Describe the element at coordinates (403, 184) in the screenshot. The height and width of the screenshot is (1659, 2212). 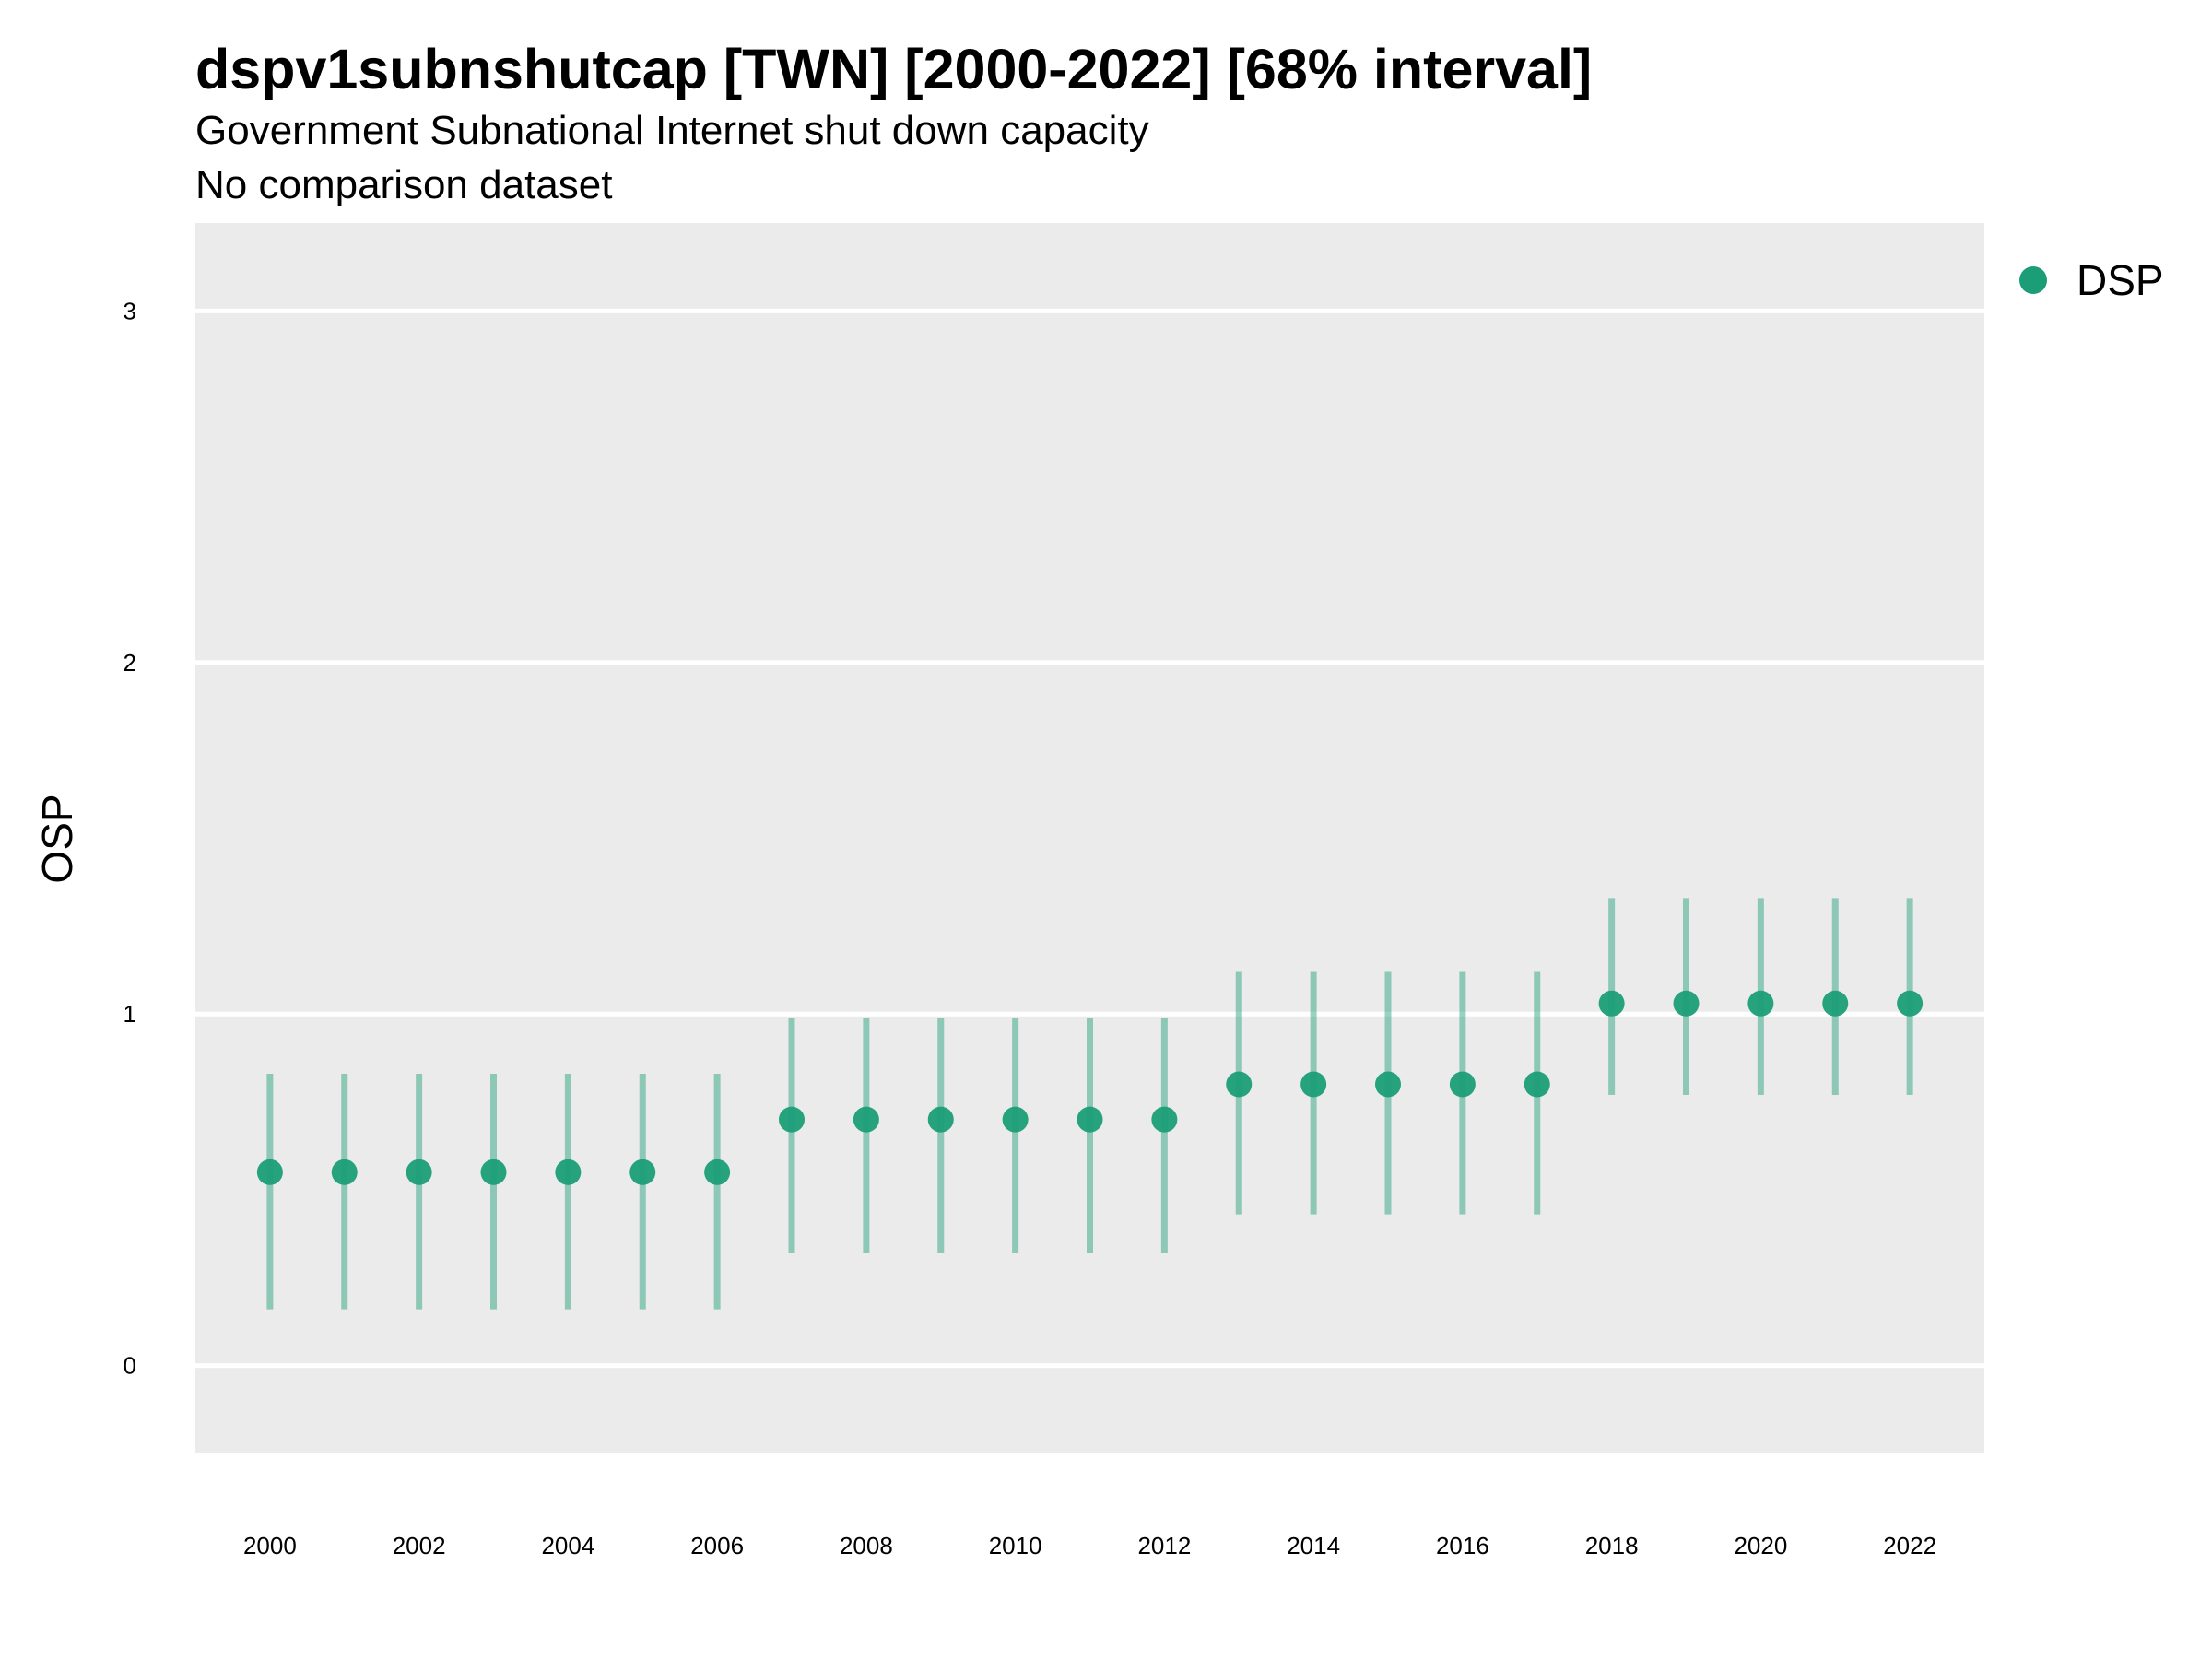
I see `chart-caption: No comparison dataset` at that location.